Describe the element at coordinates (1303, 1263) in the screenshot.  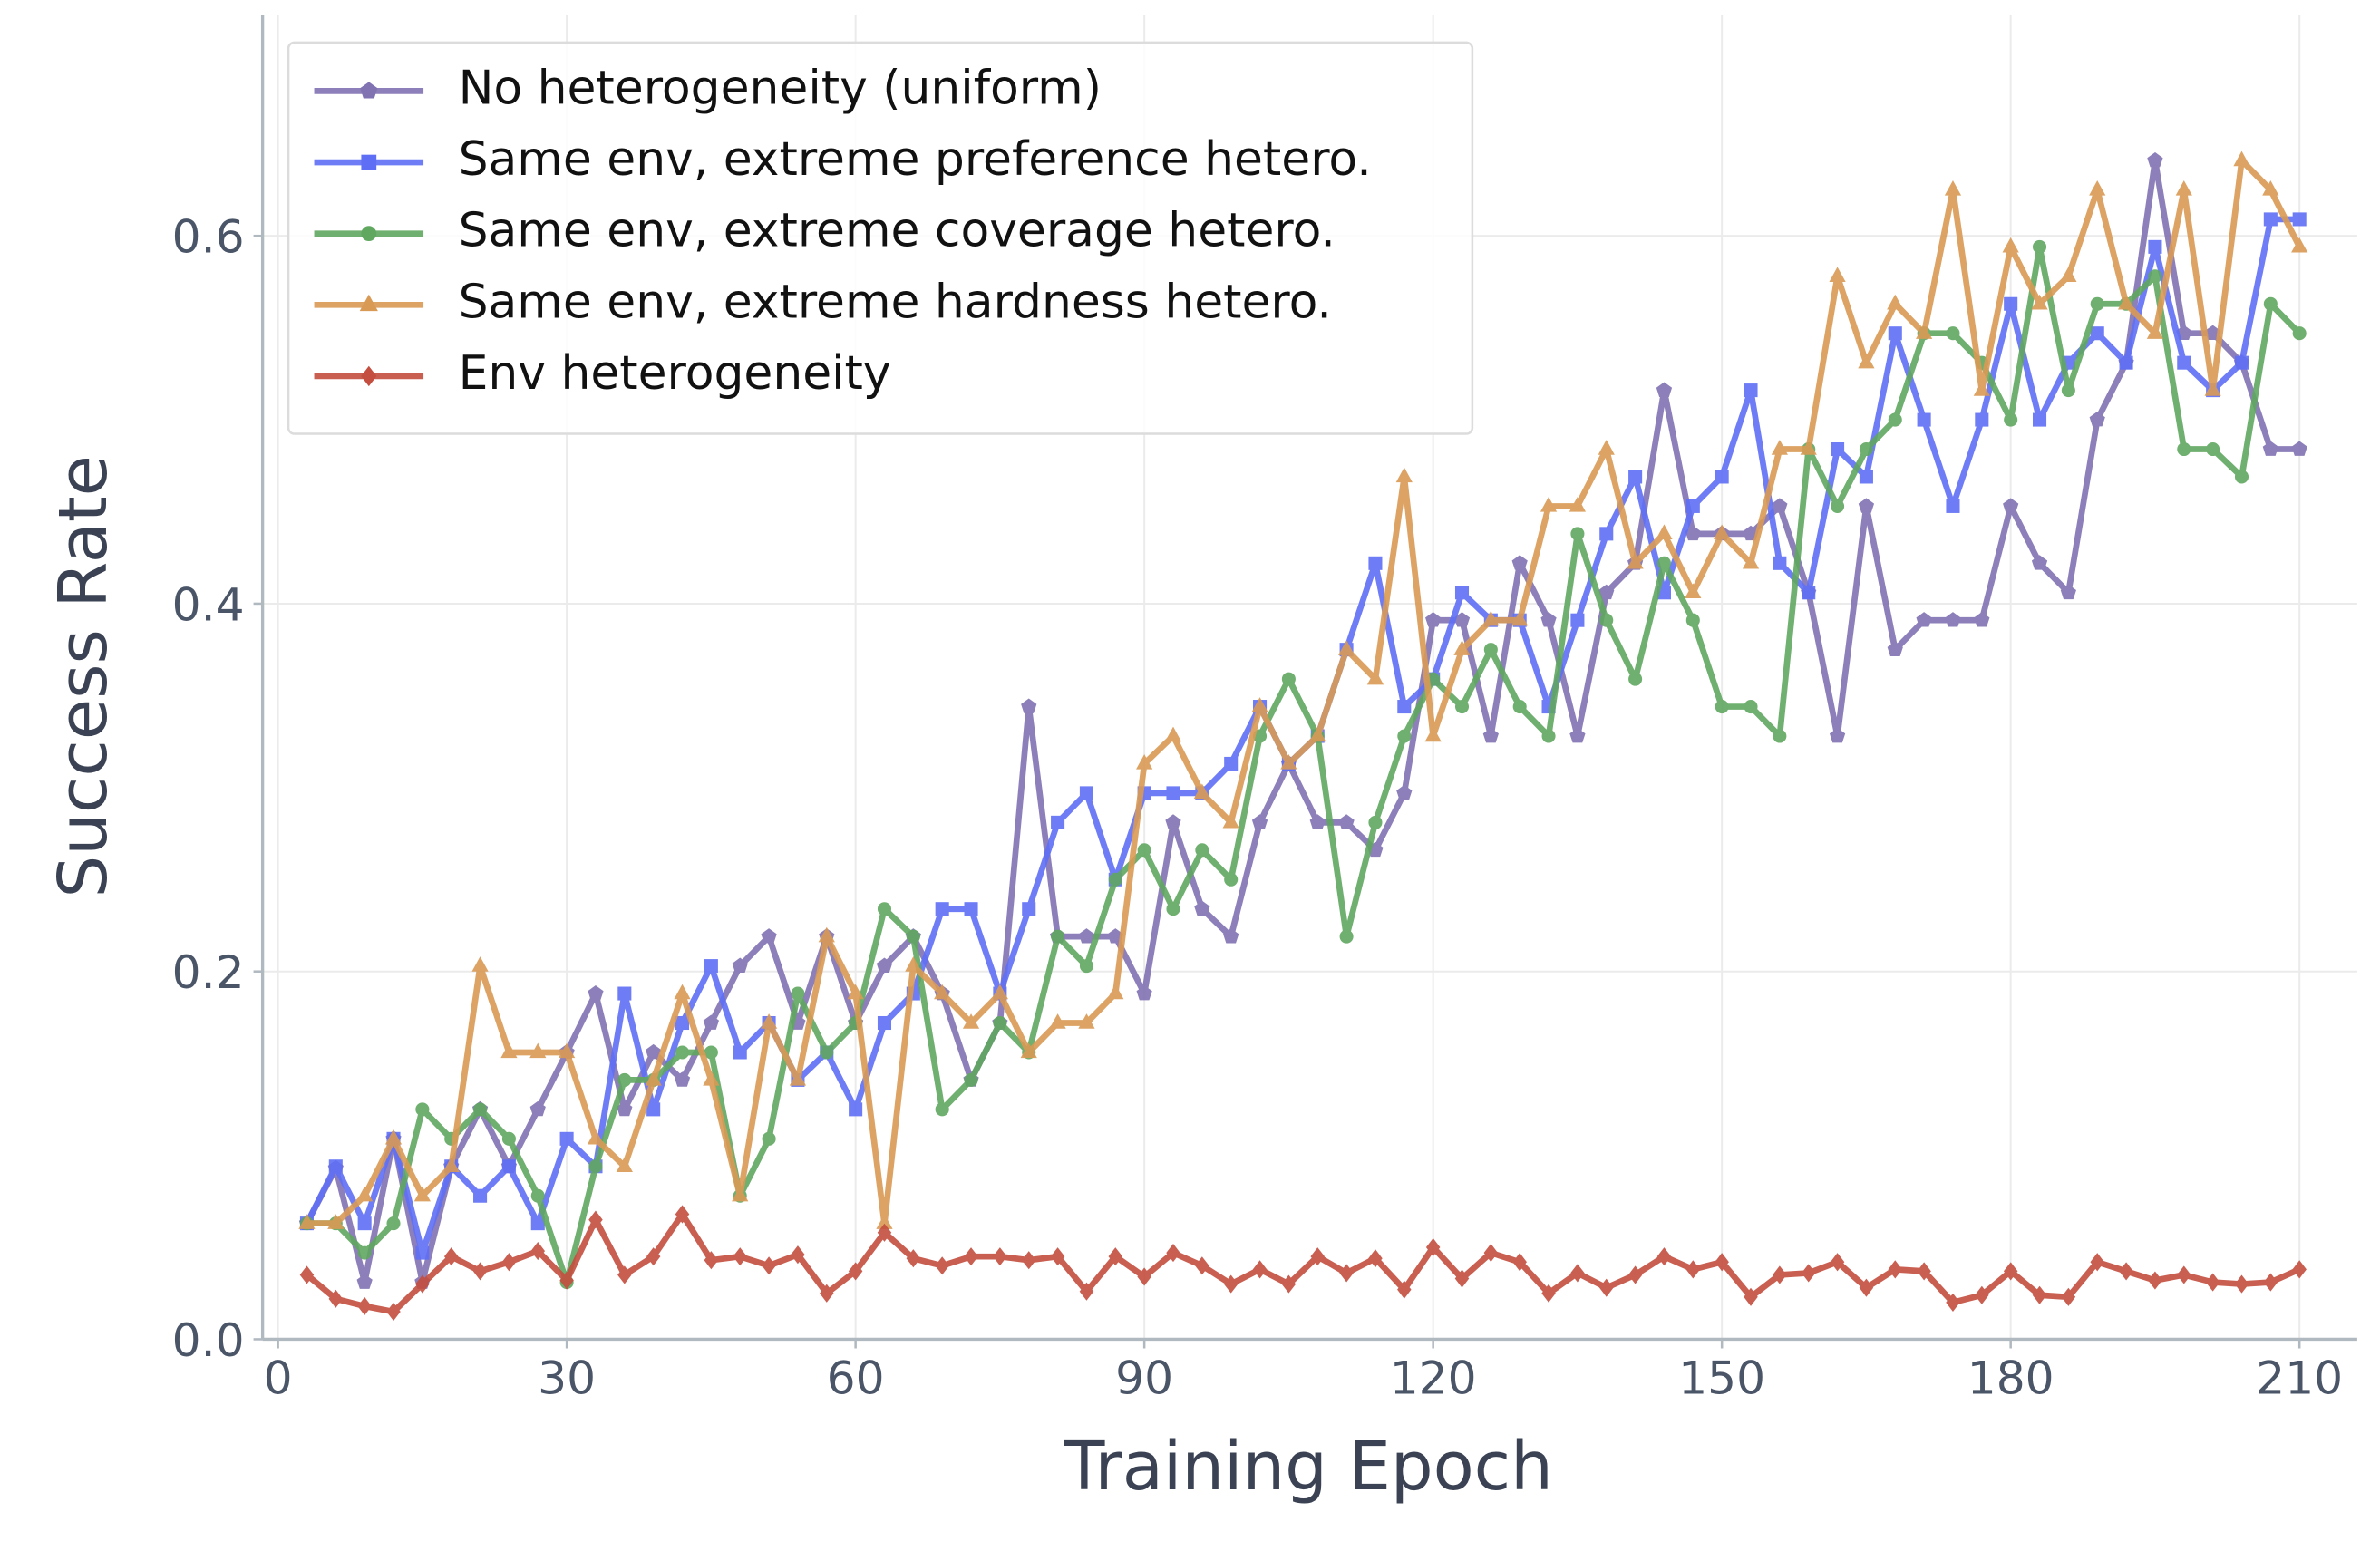
I see `series-line` at that location.